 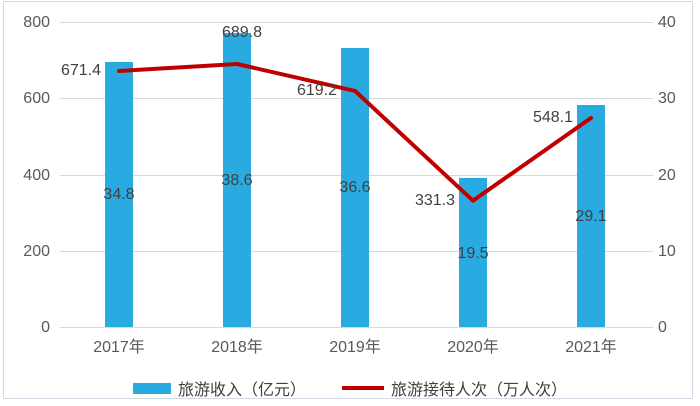 I want to click on x-axis-label-2019: 2019年, so click(x=355, y=347).